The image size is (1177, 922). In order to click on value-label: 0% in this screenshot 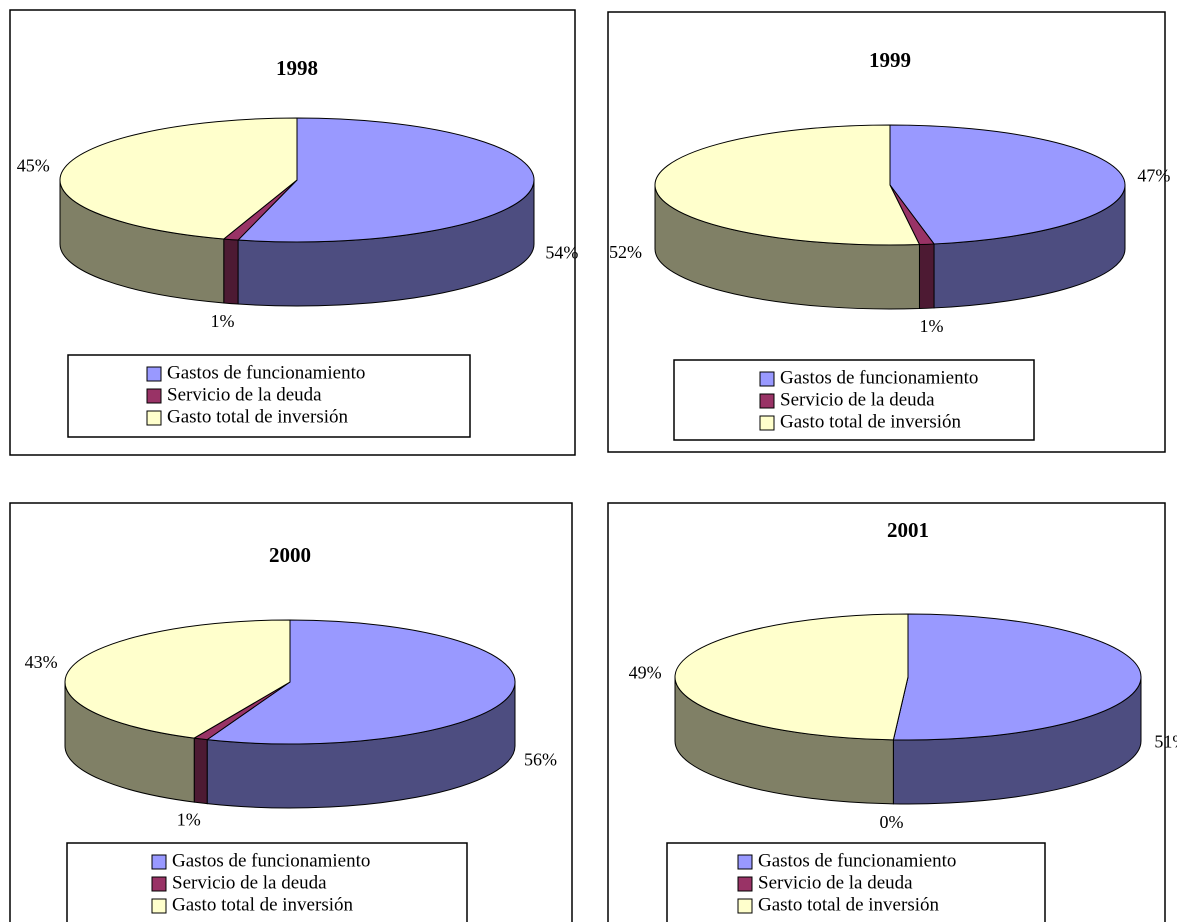, I will do `click(891, 822)`.